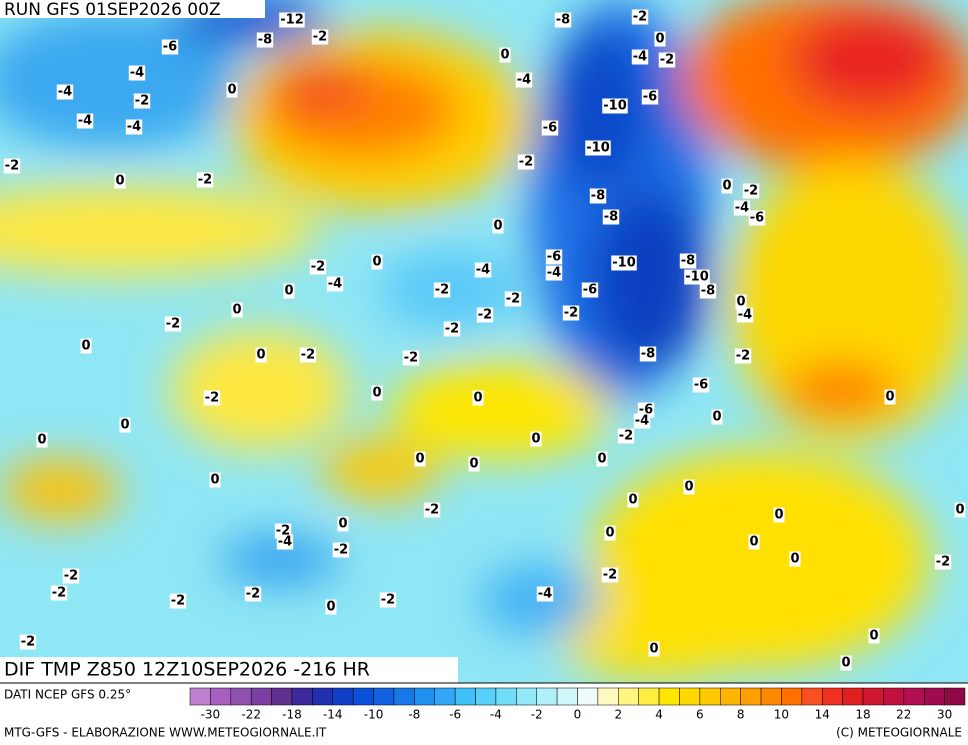 This screenshot has height=745, width=968. I want to click on contour-label: -12, so click(292, 20).